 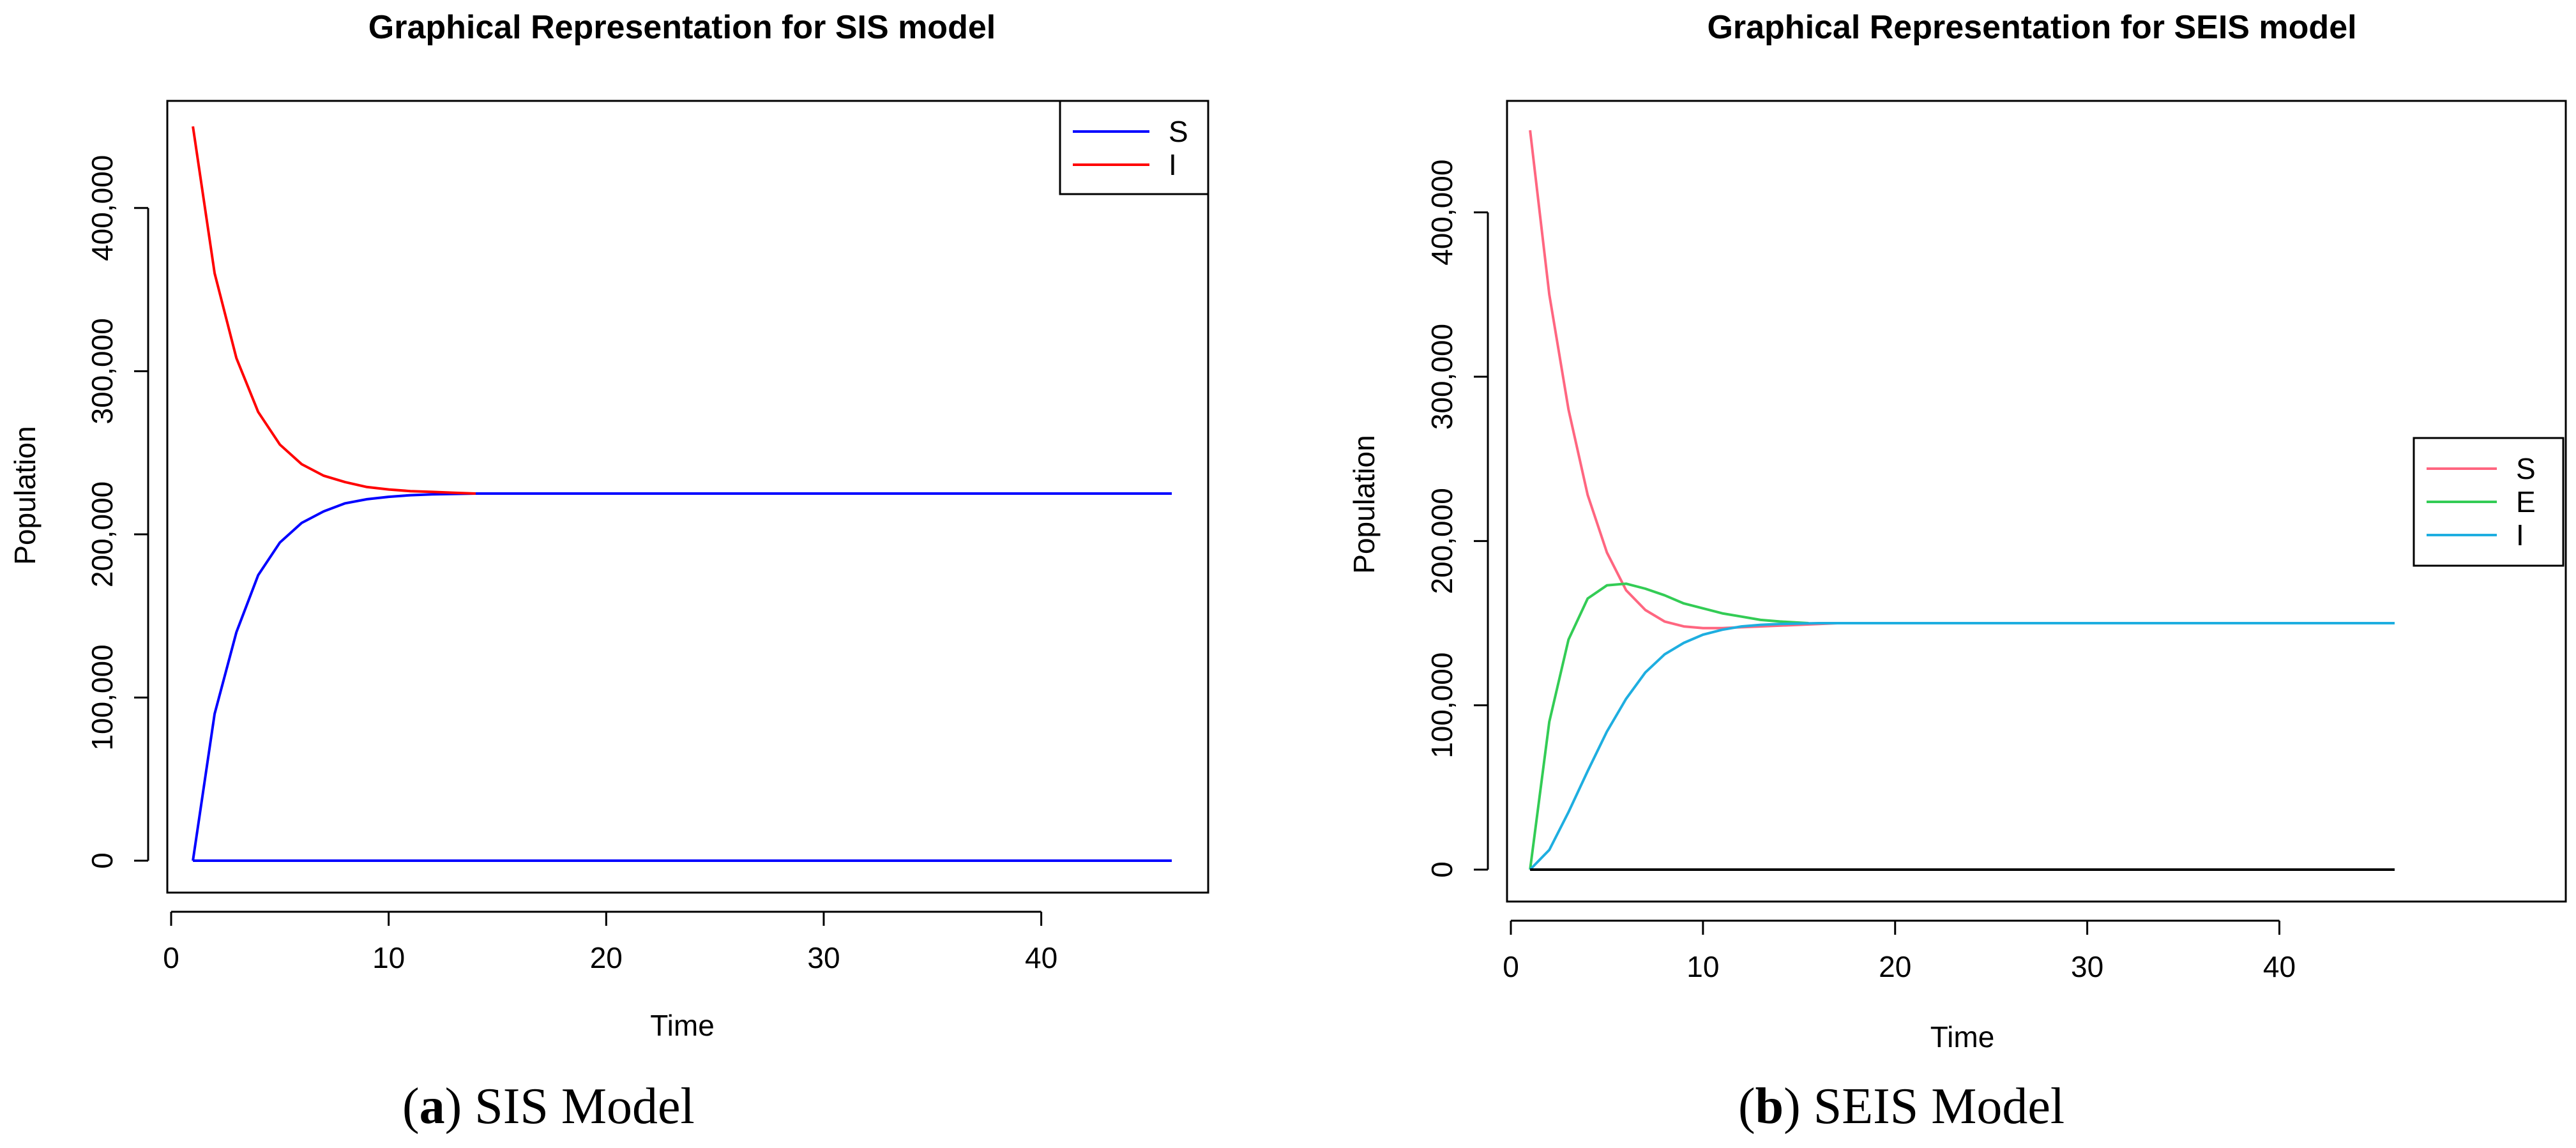 What do you see at coordinates (682, 27) in the screenshot?
I see `chart-title: Graphical Representation for SIS model` at bounding box center [682, 27].